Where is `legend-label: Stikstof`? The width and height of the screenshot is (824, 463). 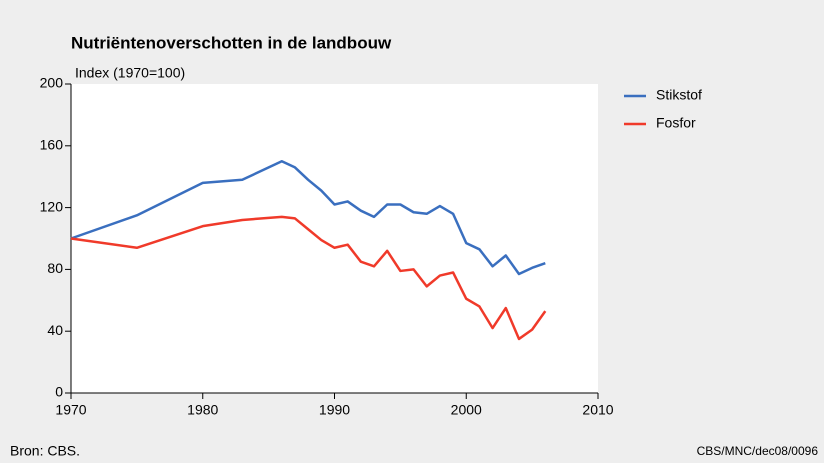
legend-label: Stikstof is located at coordinates (679, 95).